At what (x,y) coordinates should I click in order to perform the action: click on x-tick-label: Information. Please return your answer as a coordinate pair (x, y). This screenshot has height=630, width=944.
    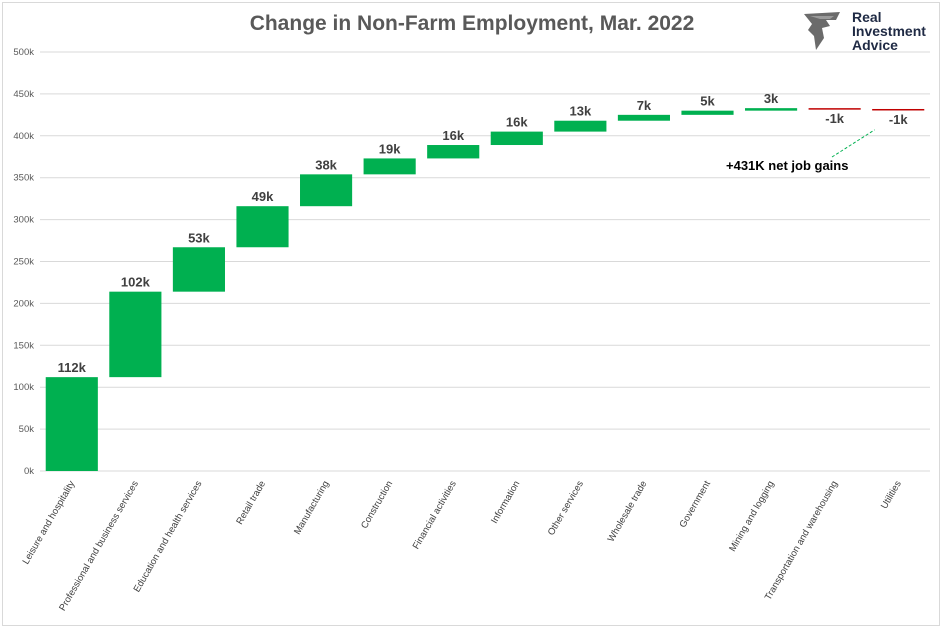
    Looking at the image, I should click on (505, 502).